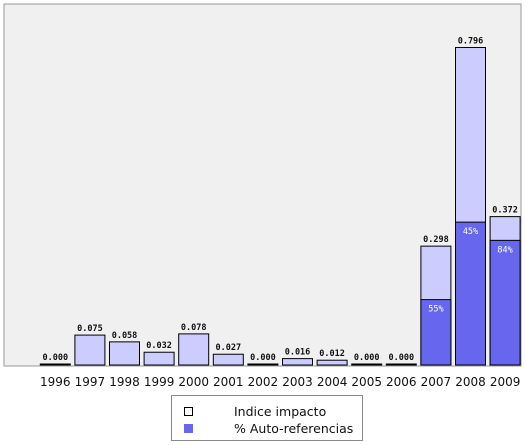 The width and height of the screenshot is (525, 445). What do you see at coordinates (159, 346) in the screenshot?
I see `value-label-1999: 0.032` at bounding box center [159, 346].